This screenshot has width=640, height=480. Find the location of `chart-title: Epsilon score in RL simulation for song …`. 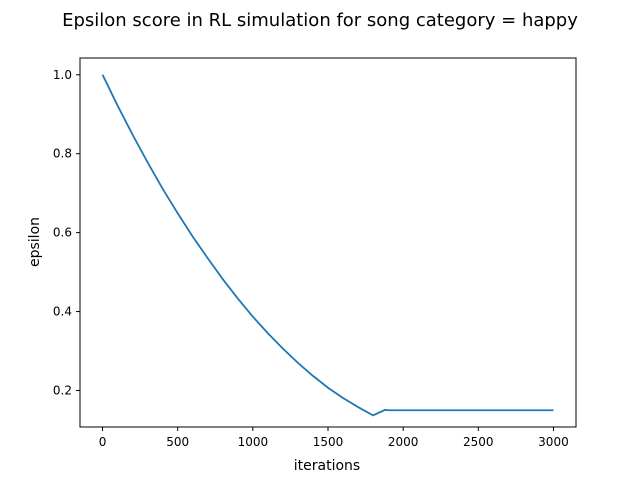

chart-title: Epsilon score in RL simulation for song … is located at coordinates (320, 20).